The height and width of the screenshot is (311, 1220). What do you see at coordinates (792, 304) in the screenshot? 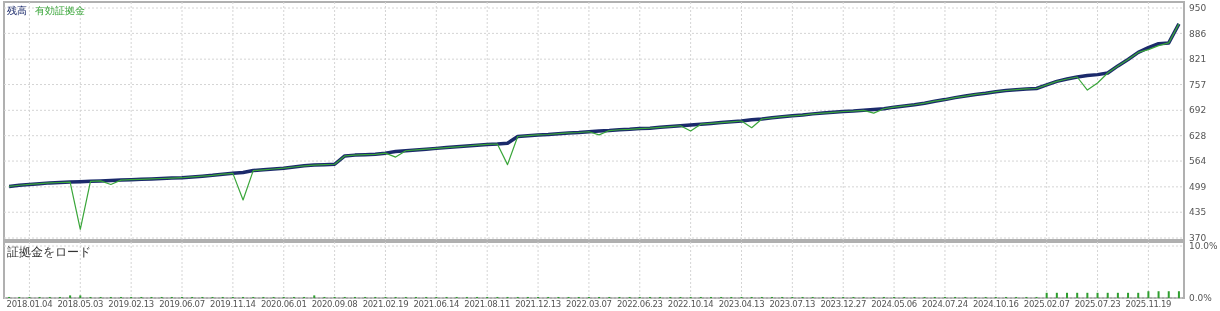
I see `x-tick-label: 2023.07.13` at bounding box center [792, 304].